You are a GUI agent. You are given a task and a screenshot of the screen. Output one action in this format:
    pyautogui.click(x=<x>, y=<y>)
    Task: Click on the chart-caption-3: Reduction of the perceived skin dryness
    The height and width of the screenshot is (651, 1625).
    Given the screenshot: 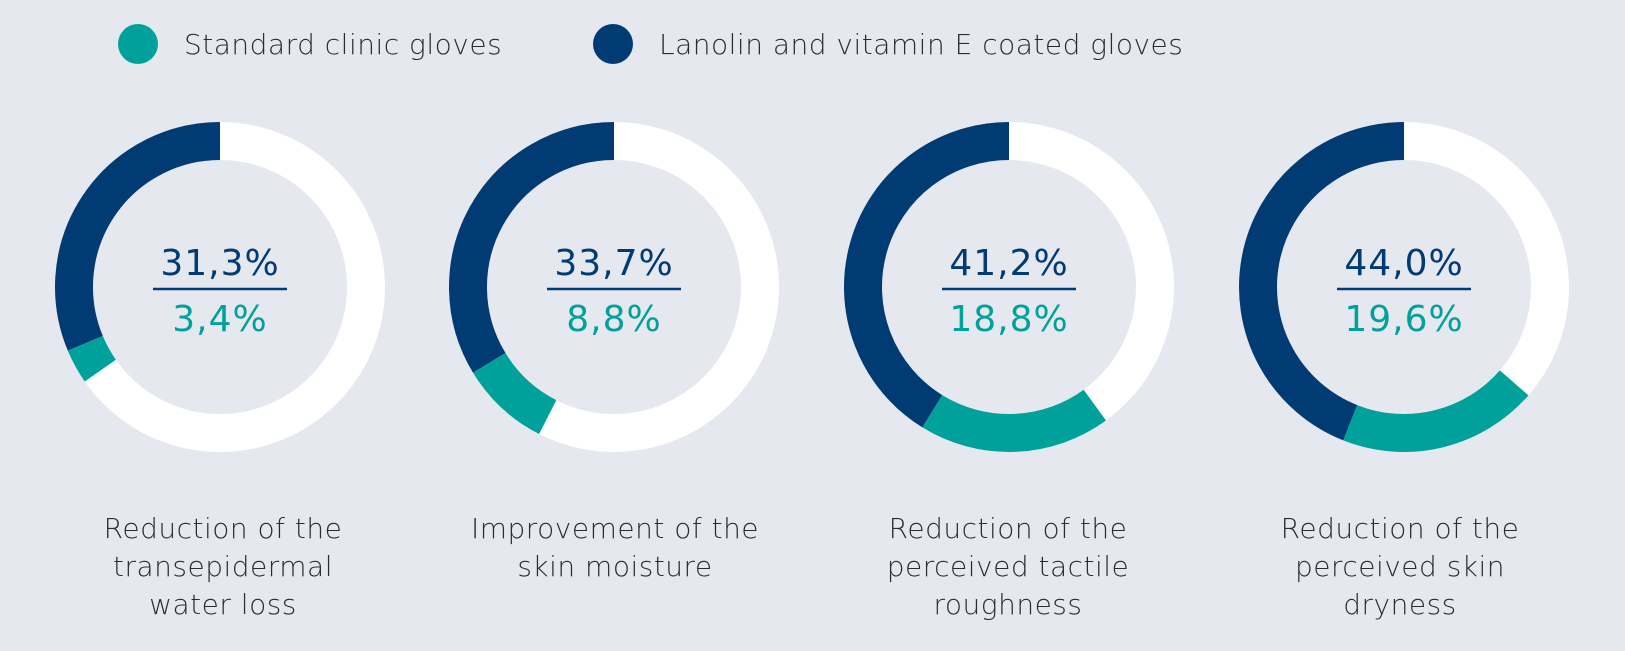 What is the action you would take?
    pyautogui.click(x=1400, y=566)
    